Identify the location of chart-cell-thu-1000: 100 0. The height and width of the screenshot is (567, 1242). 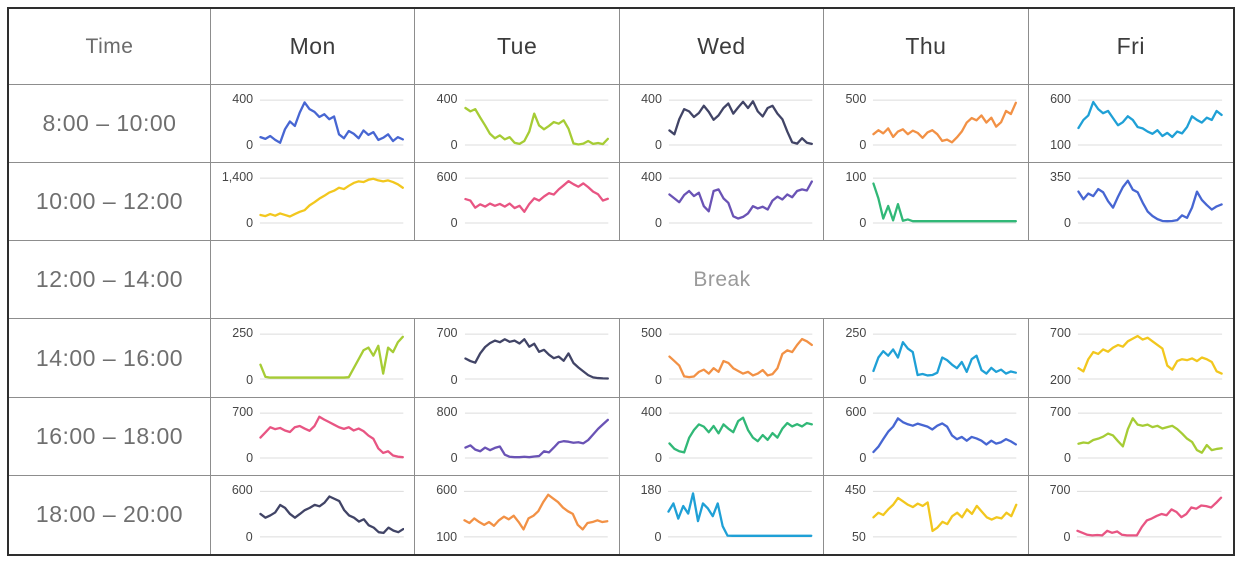
(926, 202).